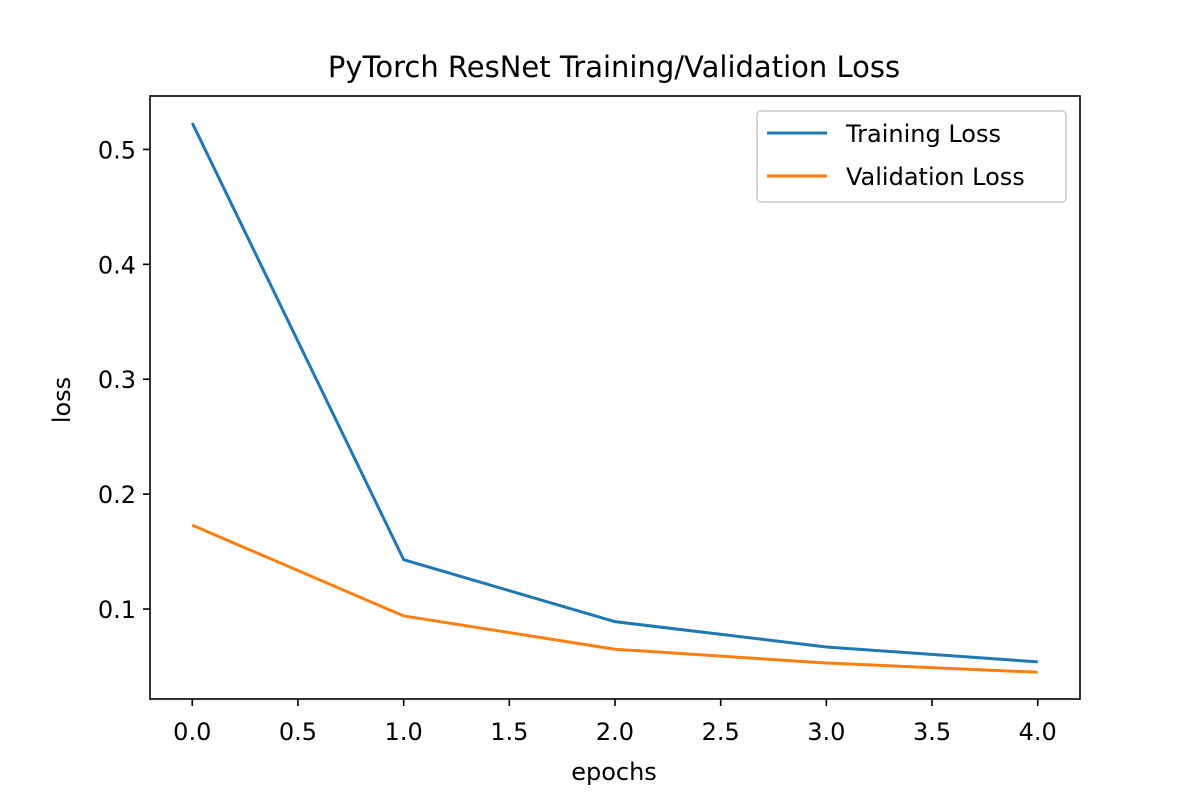 The image size is (1200, 804). What do you see at coordinates (509, 732) in the screenshot?
I see `x-tick-label: 1.5` at bounding box center [509, 732].